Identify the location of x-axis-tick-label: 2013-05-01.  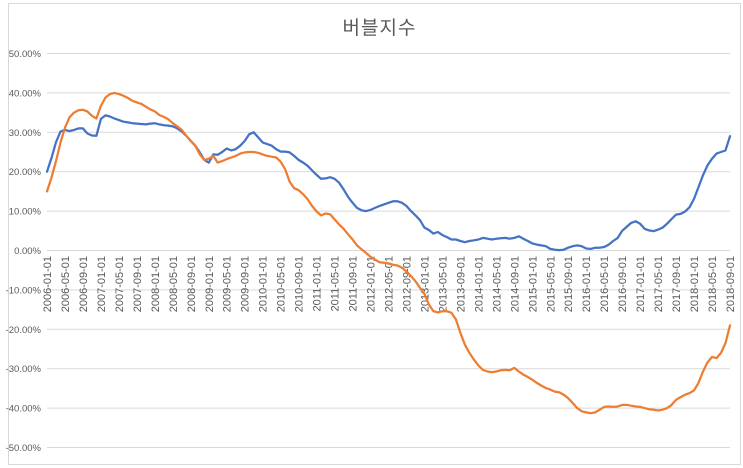
(443, 284).